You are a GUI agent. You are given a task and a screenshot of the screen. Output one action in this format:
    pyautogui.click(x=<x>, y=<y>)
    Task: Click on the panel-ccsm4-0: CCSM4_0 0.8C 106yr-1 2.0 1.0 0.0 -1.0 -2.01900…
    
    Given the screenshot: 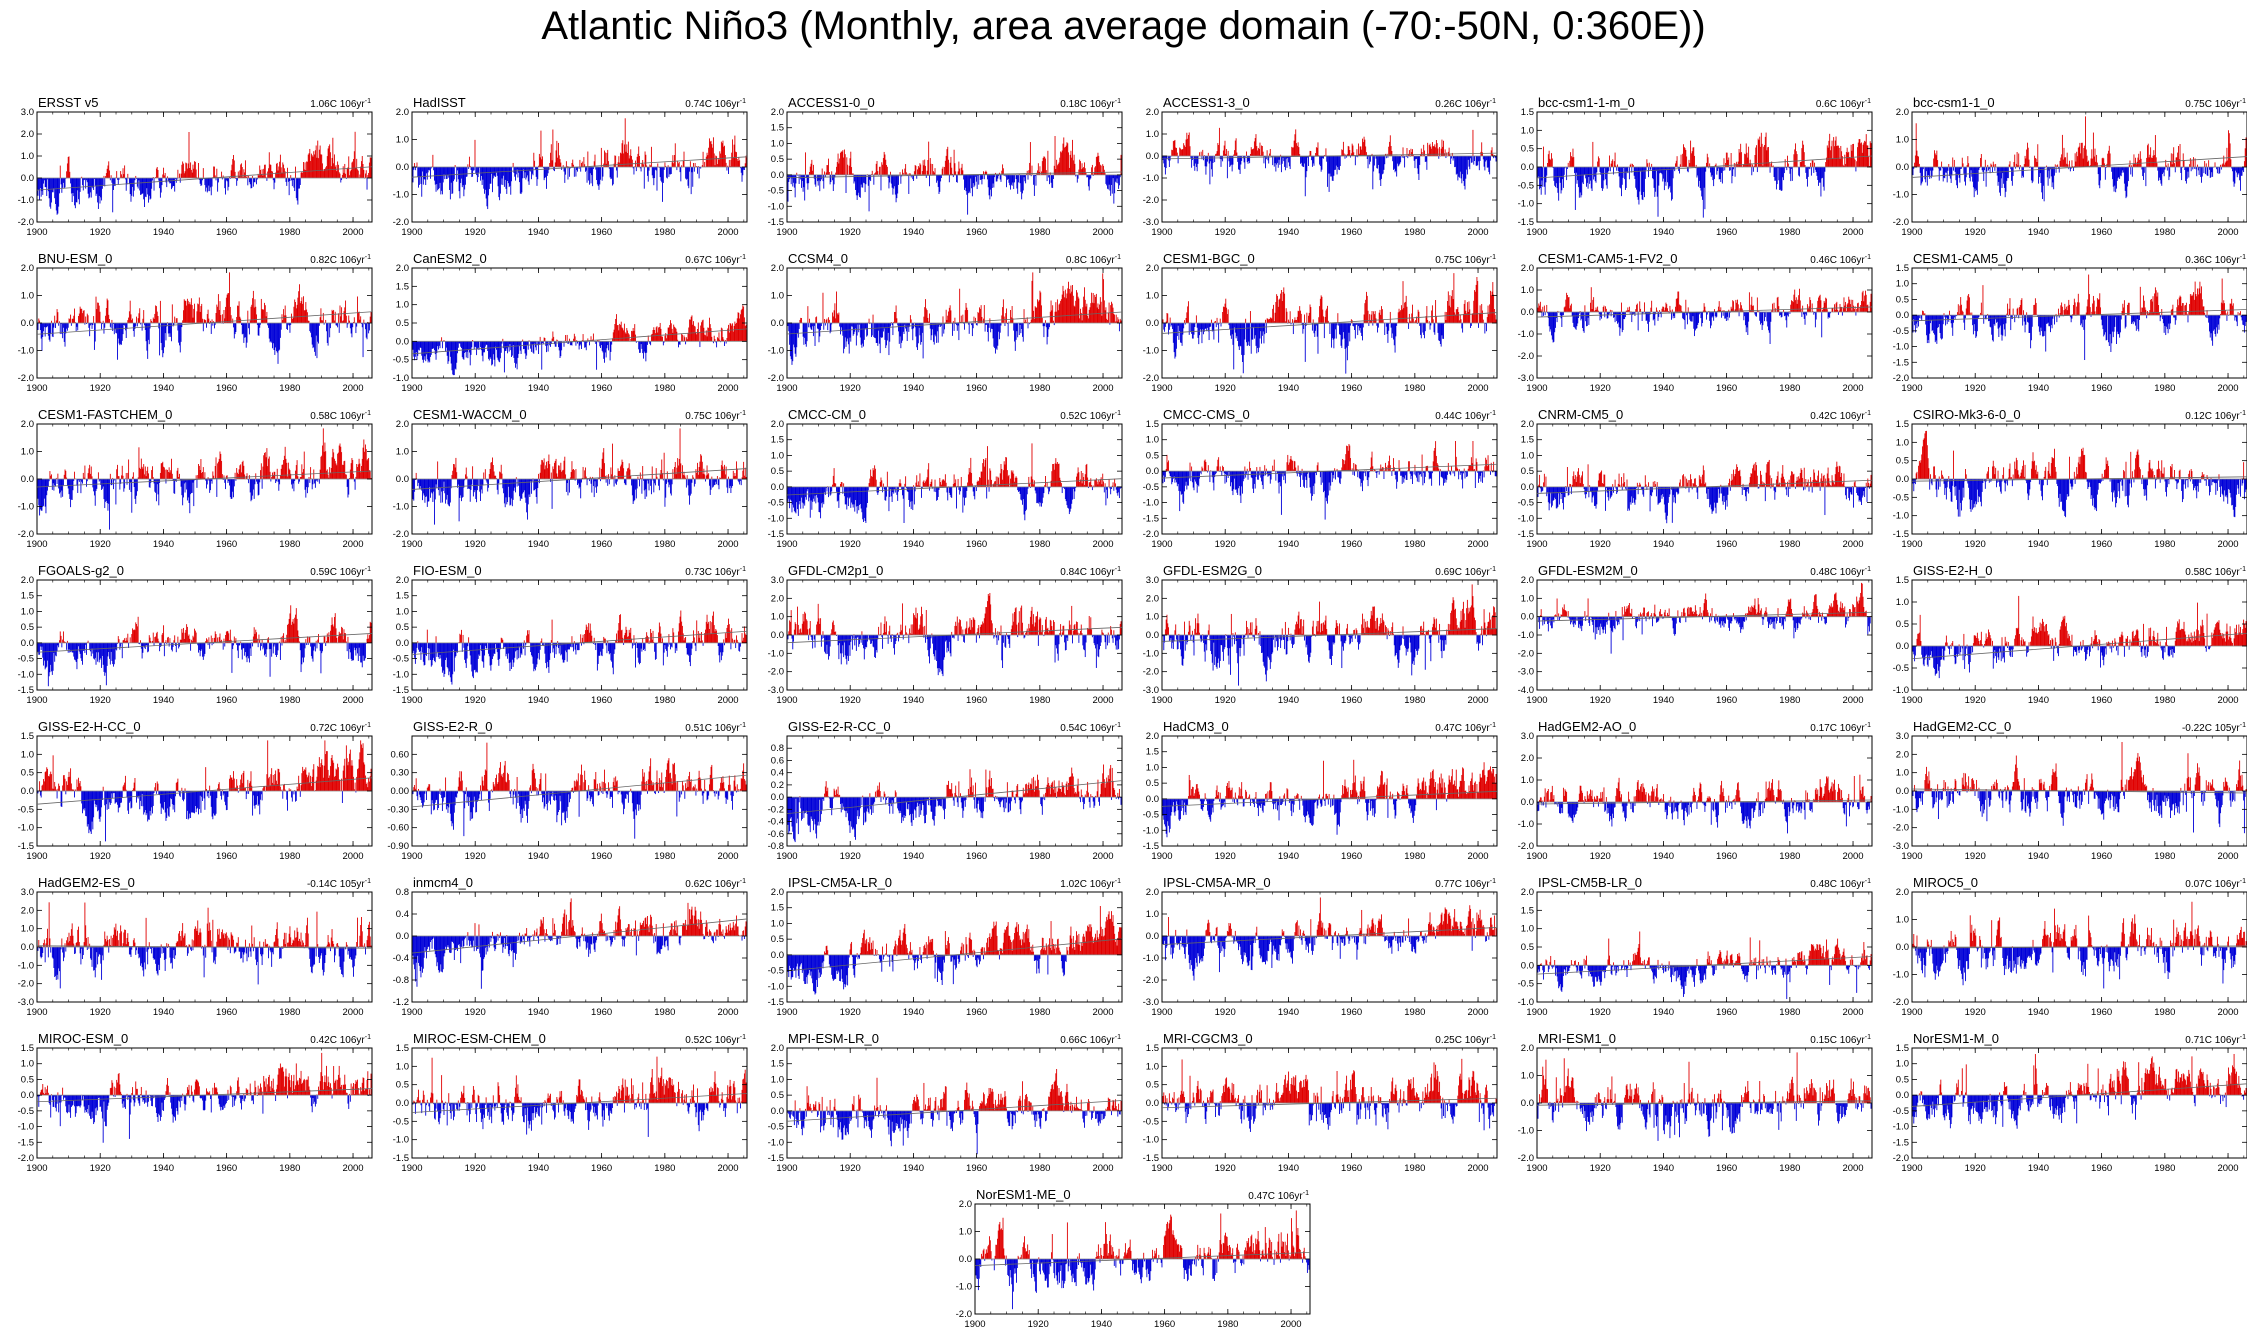 What is the action you would take?
    pyautogui.click(x=945, y=322)
    